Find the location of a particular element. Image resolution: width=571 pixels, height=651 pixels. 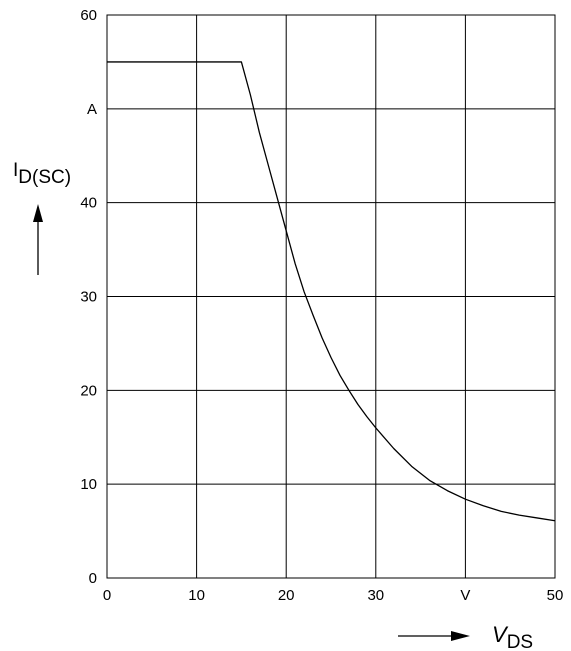

y-axis-label: ID(SC) is located at coordinates (42, 217).